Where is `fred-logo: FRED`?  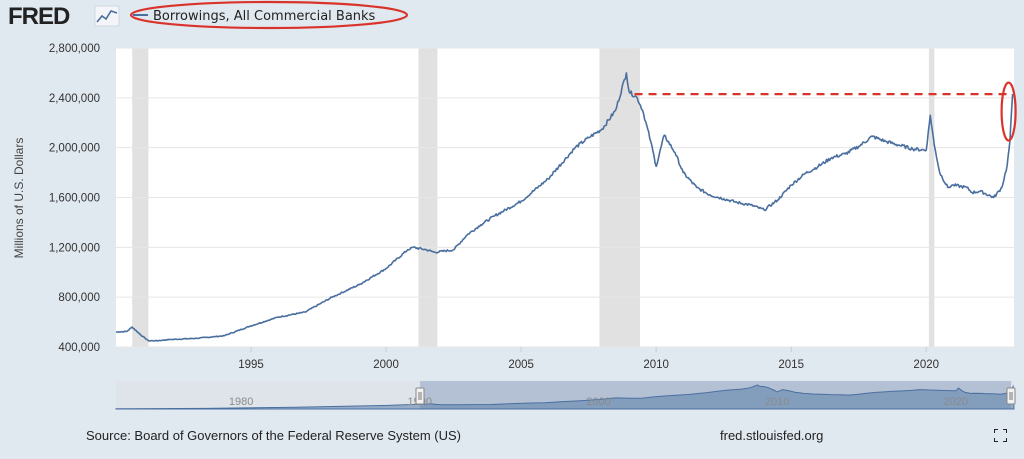
fred-logo: FRED is located at coordinates (39, 16).